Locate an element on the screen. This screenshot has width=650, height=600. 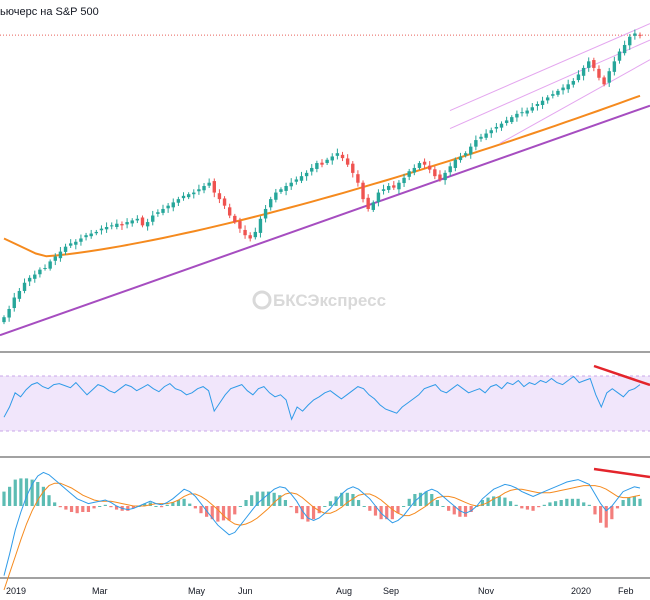
x-tick-label: Feb is located at coordinates (626, 591).